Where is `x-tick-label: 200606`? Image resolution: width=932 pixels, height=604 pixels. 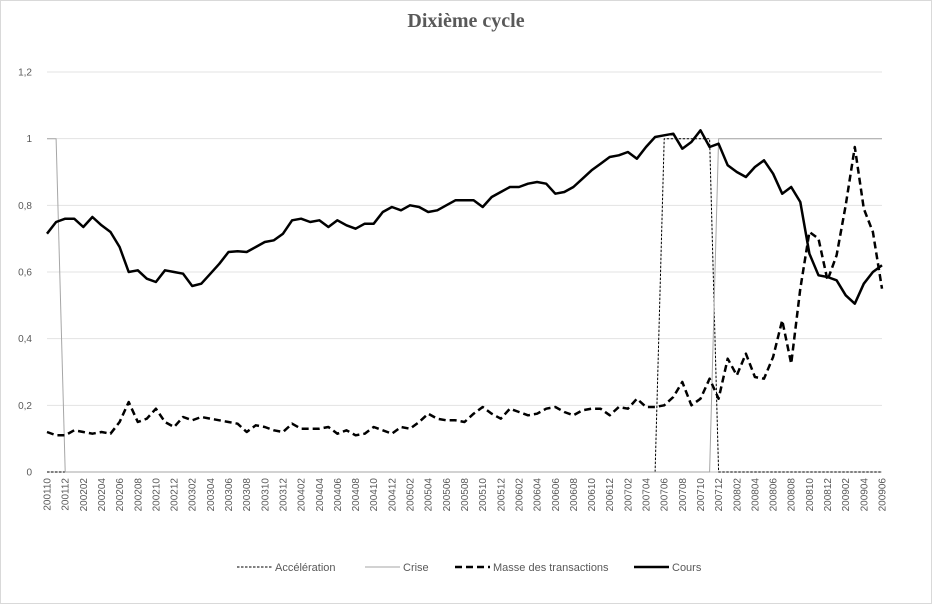 x-tick-label: 200606 is located at coordinates (556, 495).